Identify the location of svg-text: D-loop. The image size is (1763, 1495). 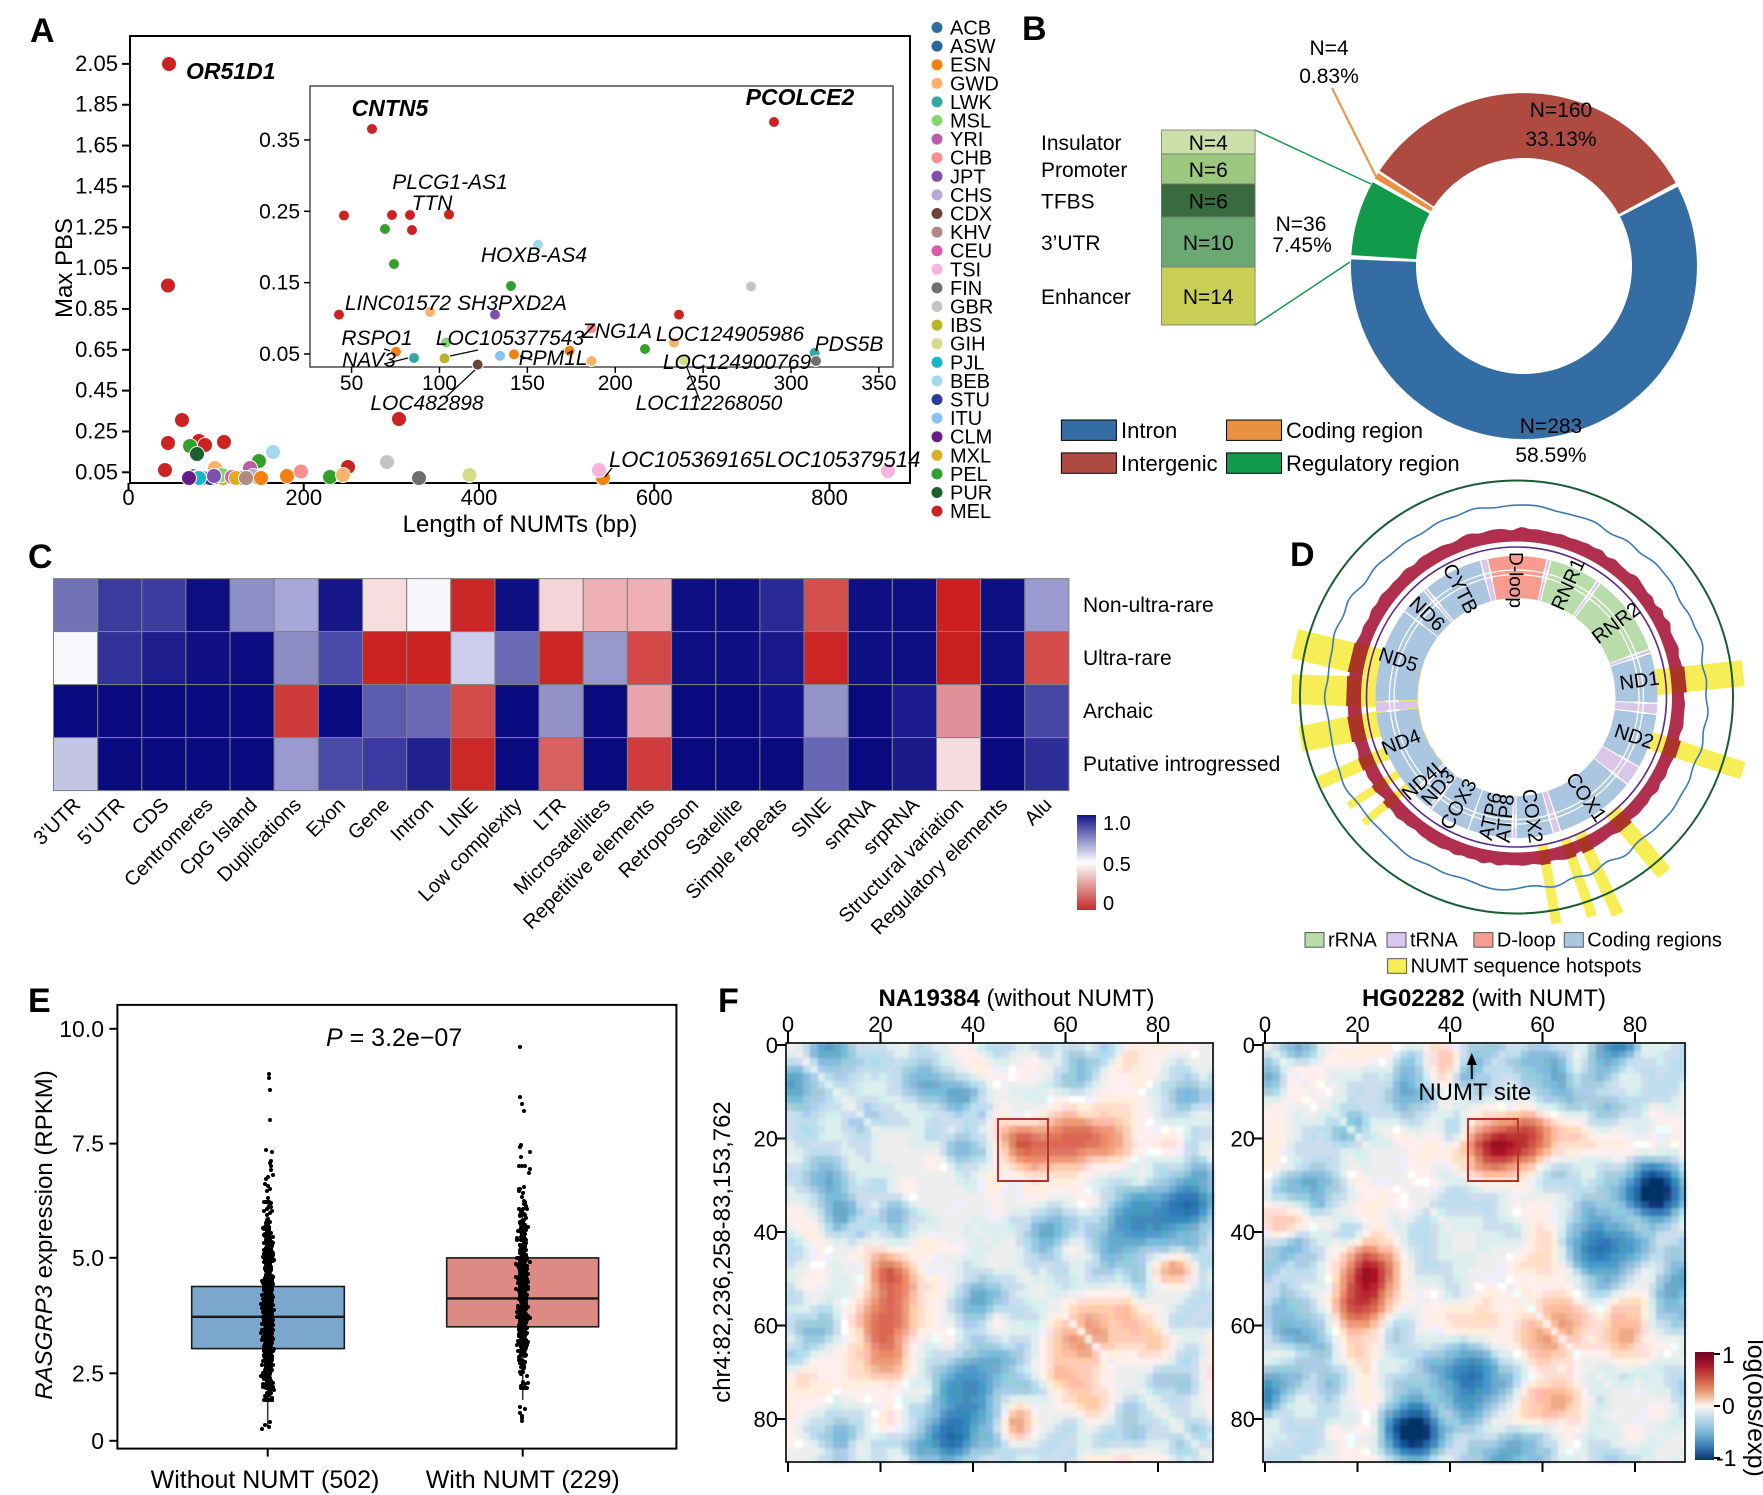
(1526, 941).